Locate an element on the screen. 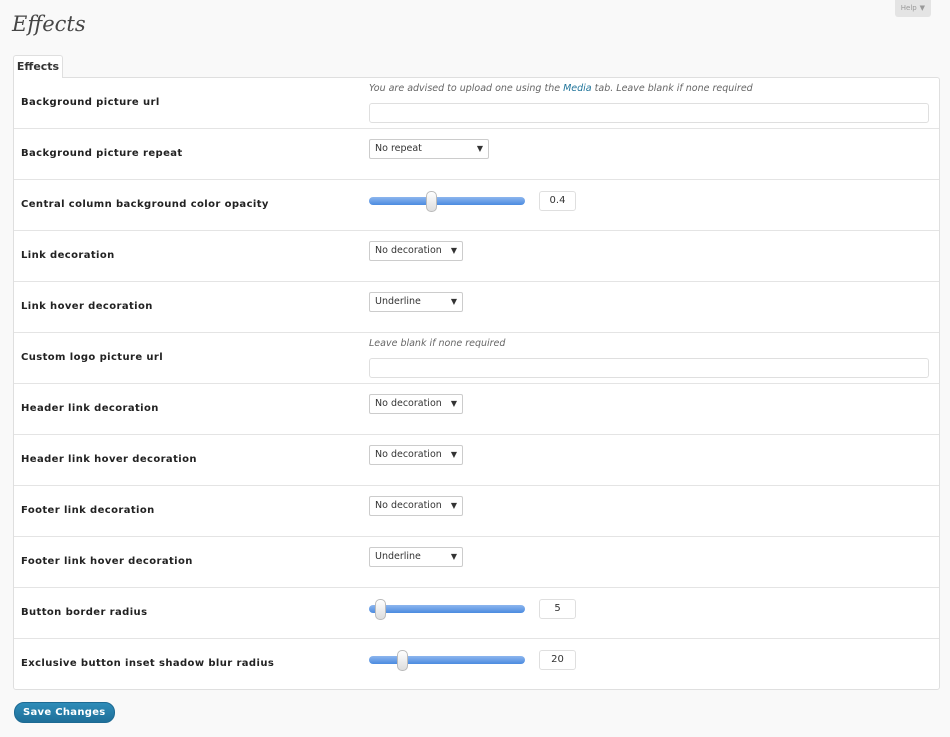 The height and width of the screenshot is (737, 950). footer-link-hover-decoration-select: Underline ▼ is located at coordinates (416, 557).